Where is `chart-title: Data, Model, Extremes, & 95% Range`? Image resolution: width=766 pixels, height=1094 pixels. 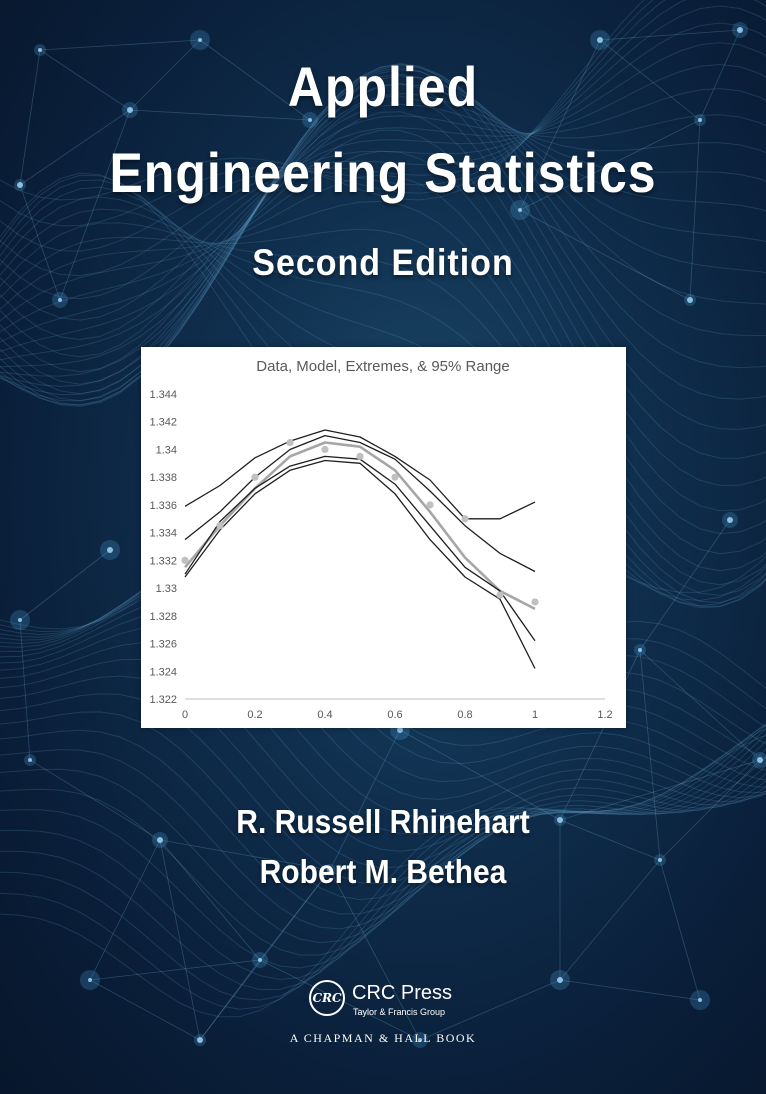
chart-title: Data, Model, Extremes, & 95% Range is located at coordinates (382, 366).